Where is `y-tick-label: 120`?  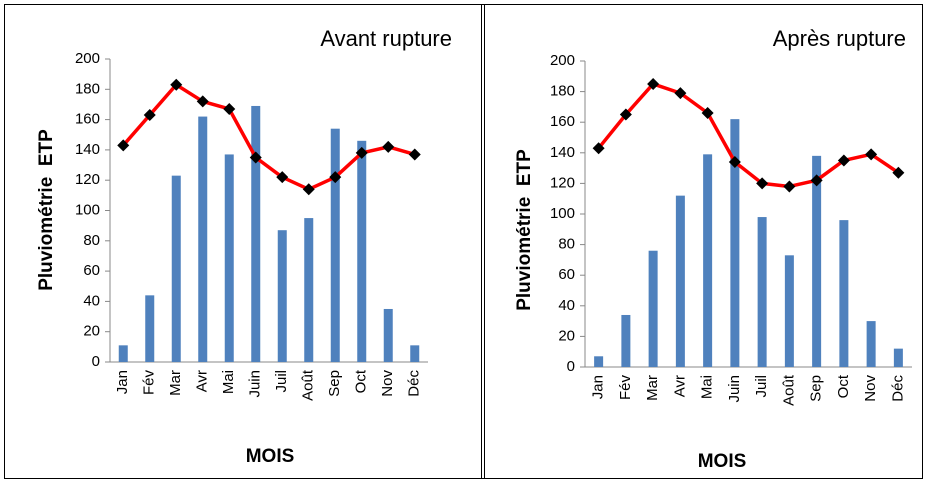
y-tick-label: 120 is located at coordinates (562, 182).